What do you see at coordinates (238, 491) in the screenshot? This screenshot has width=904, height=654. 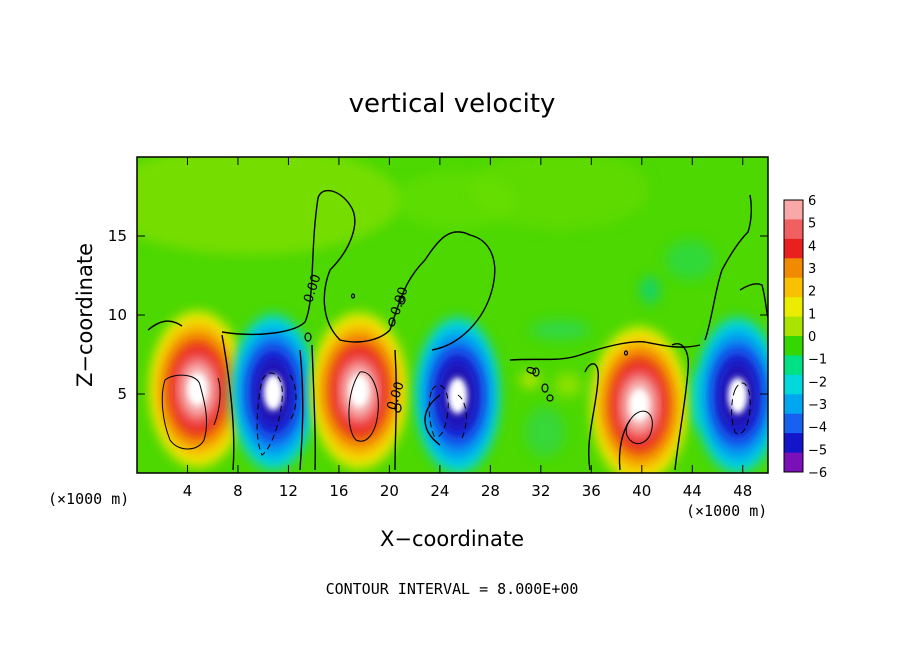 I see `x-tick-label: 8` at bounding box center [238, 491].